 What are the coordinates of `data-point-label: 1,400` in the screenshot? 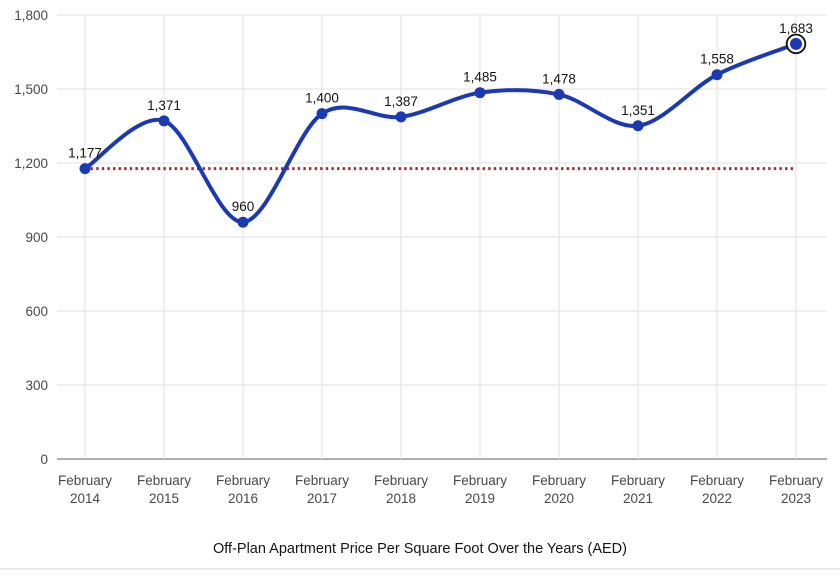 It's located at (322, 98).